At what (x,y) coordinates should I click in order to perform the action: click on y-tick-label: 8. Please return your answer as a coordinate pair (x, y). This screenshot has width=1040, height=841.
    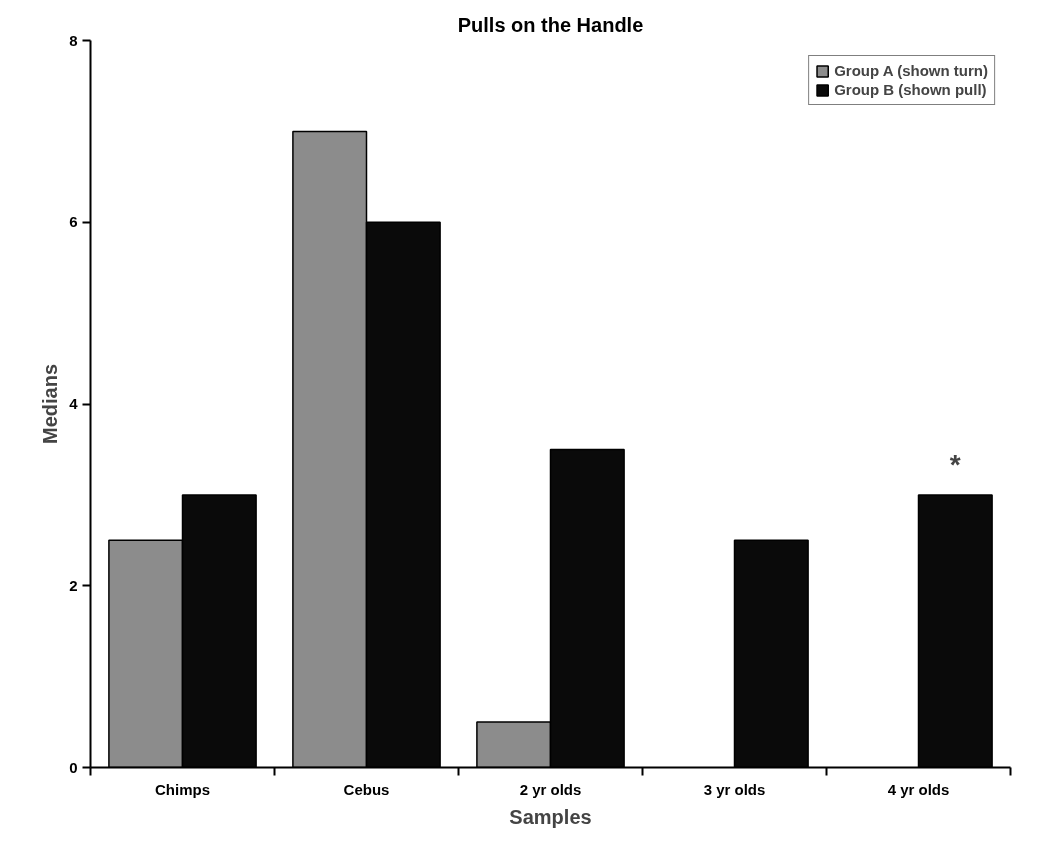
    Looking at the image, I should click on (73, 40).